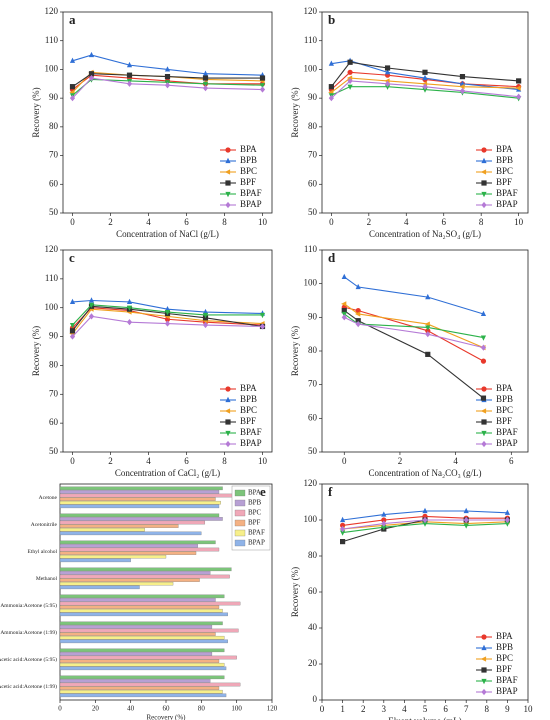  I want to click on x-tick-label: 7, so click(466, 709).